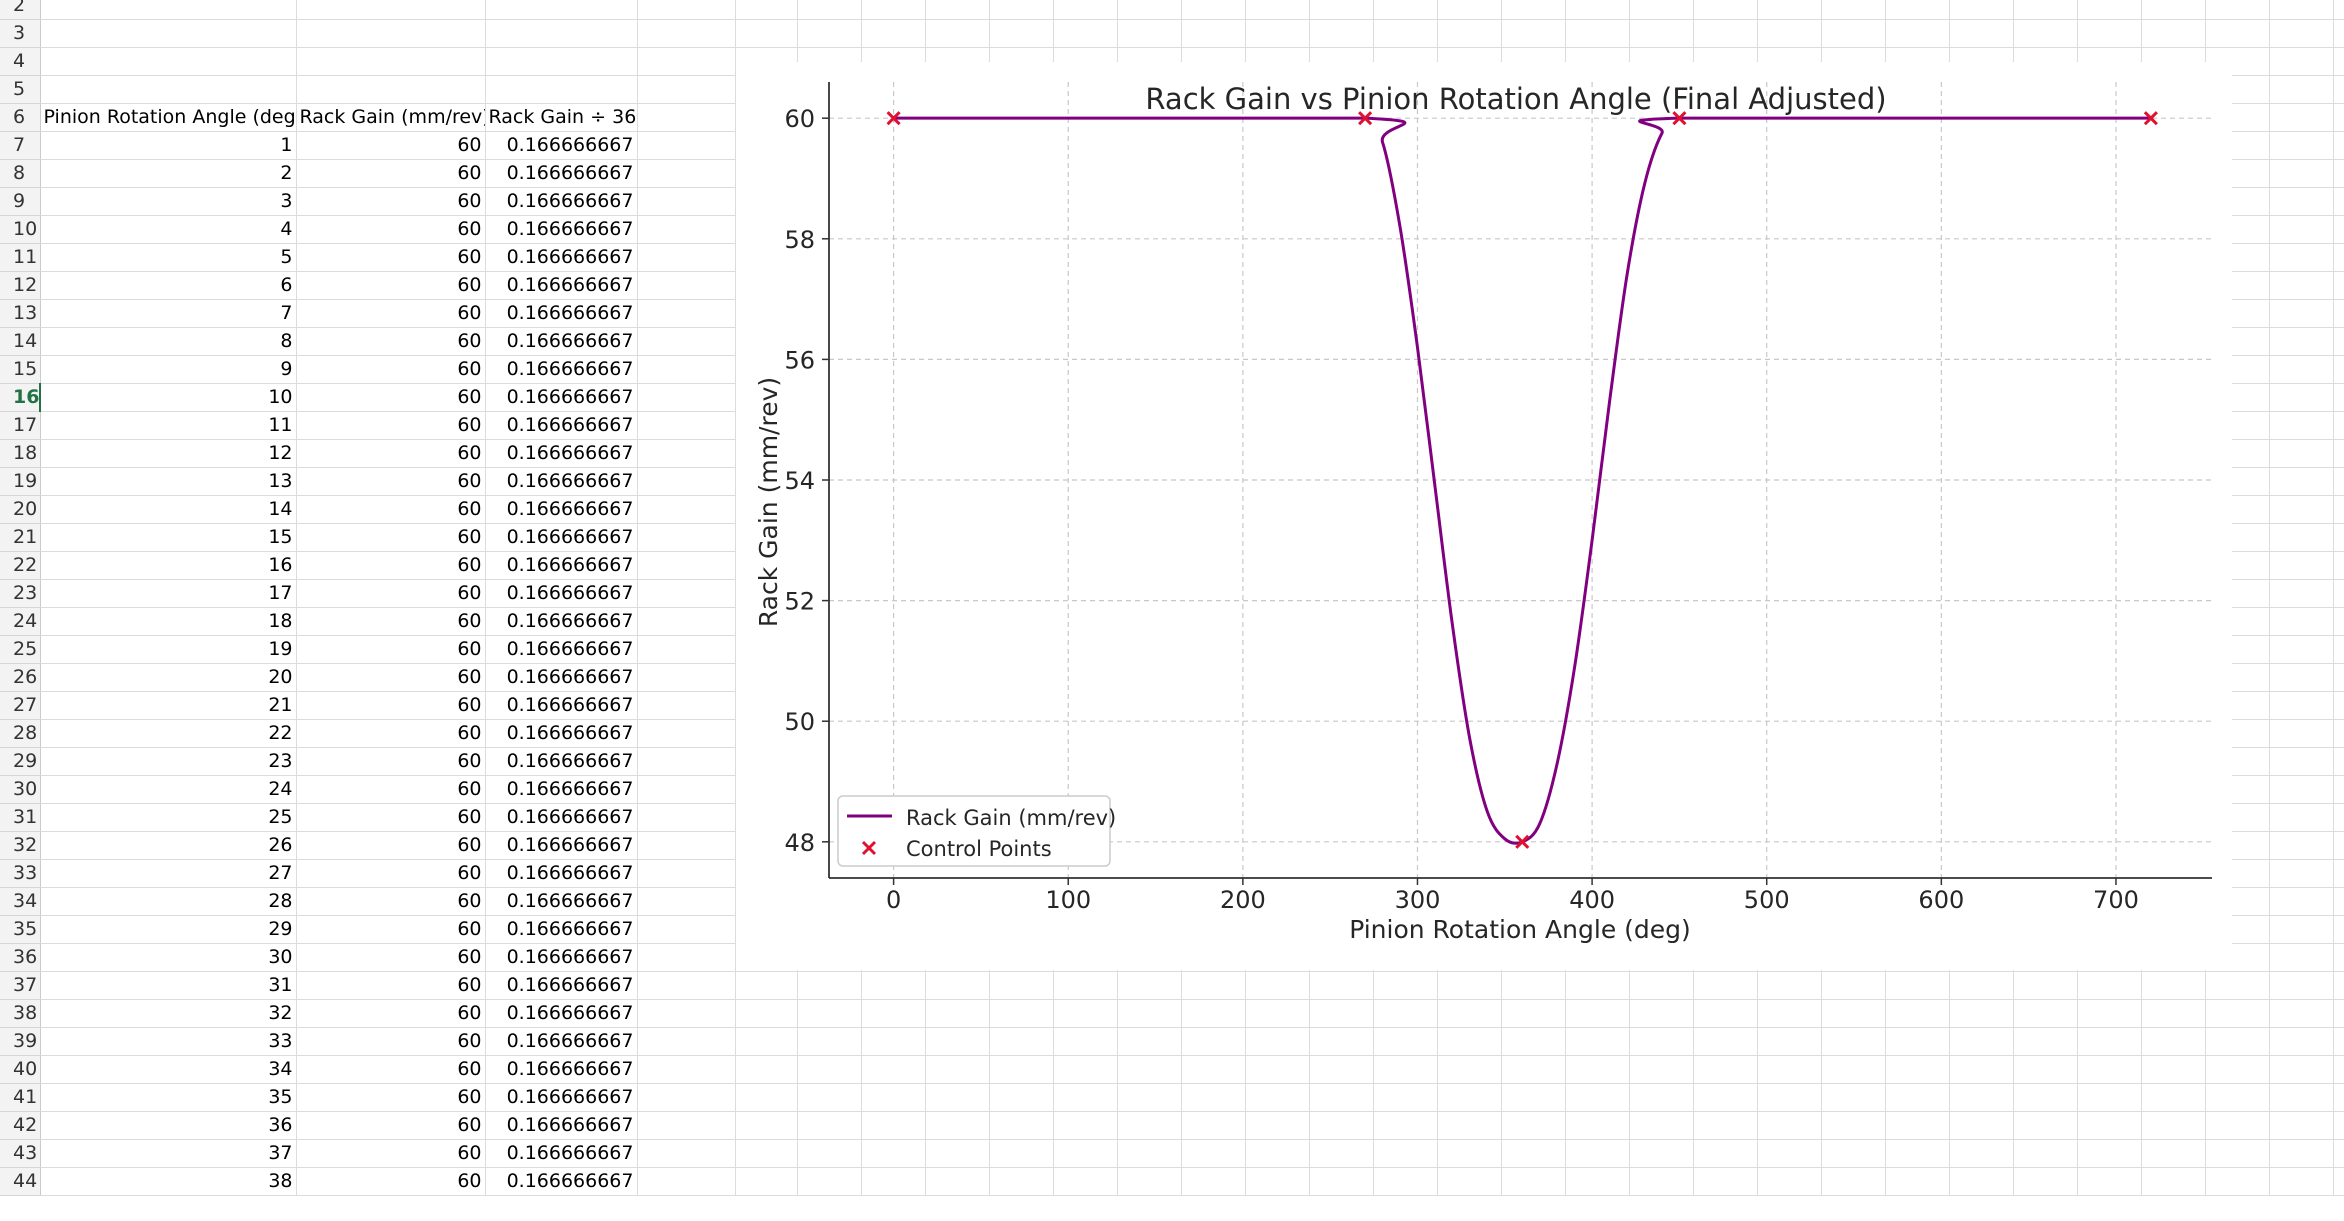  What do you see at coordinates (168, 1181) in the screenshot?
I see `data-cell: 38` at bounding box center [168, 1181].